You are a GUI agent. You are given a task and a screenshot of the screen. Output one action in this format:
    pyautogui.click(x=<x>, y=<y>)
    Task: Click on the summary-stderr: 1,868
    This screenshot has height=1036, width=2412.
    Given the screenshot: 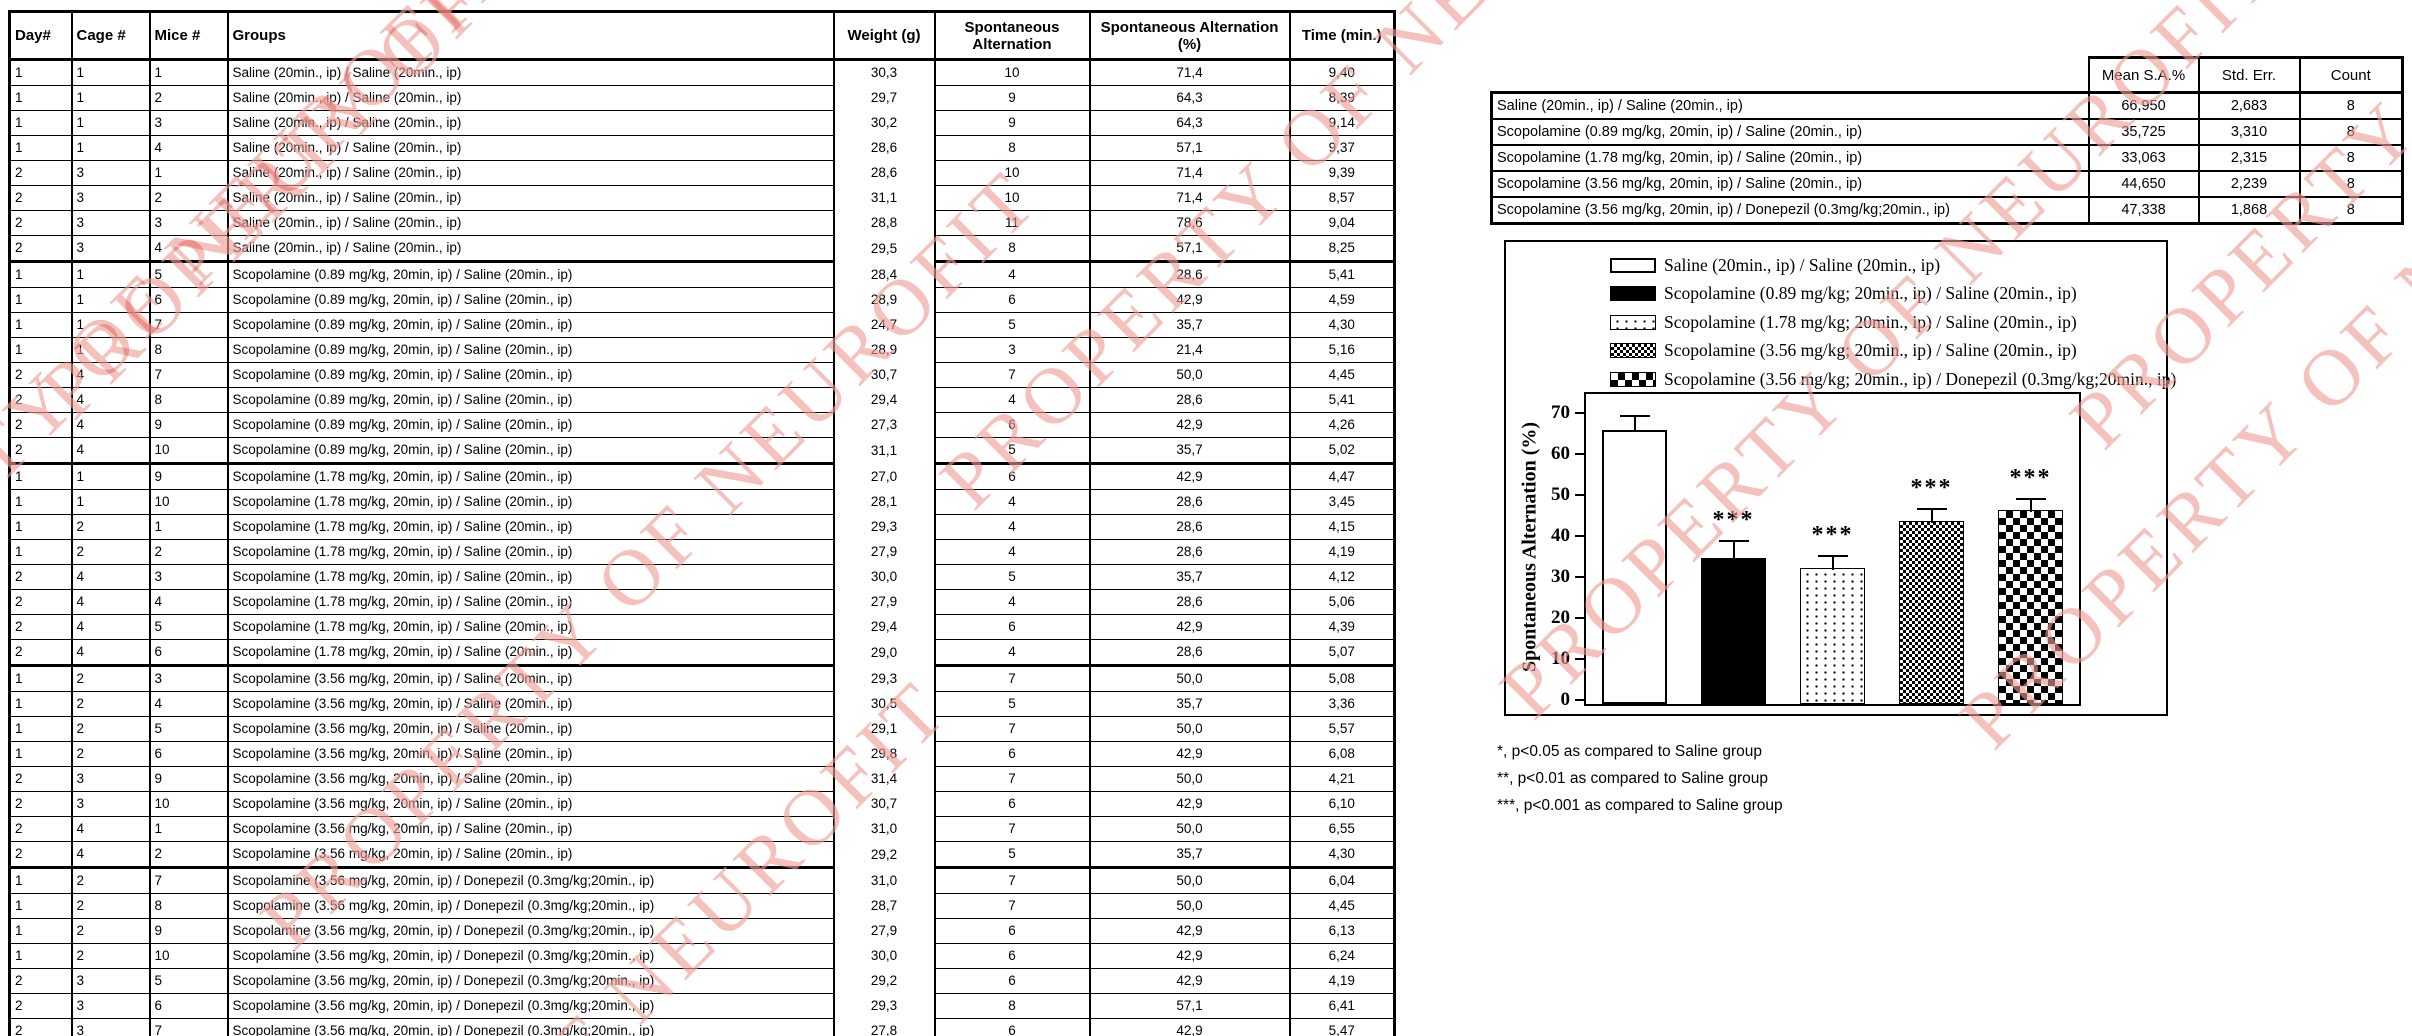 What is the action you would take?
    pyautogui.click(x=2249, y=210)
    